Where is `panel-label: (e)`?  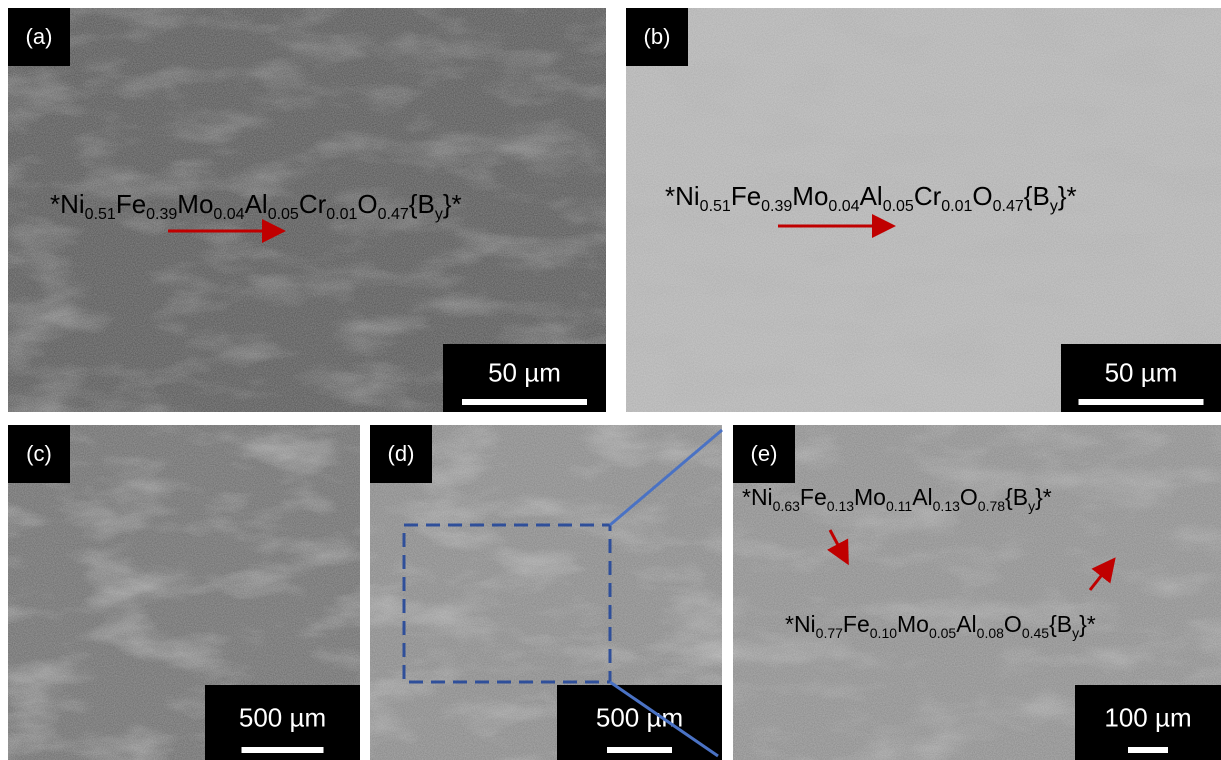 panel-label: (e) is located at coordinates (764, 453).